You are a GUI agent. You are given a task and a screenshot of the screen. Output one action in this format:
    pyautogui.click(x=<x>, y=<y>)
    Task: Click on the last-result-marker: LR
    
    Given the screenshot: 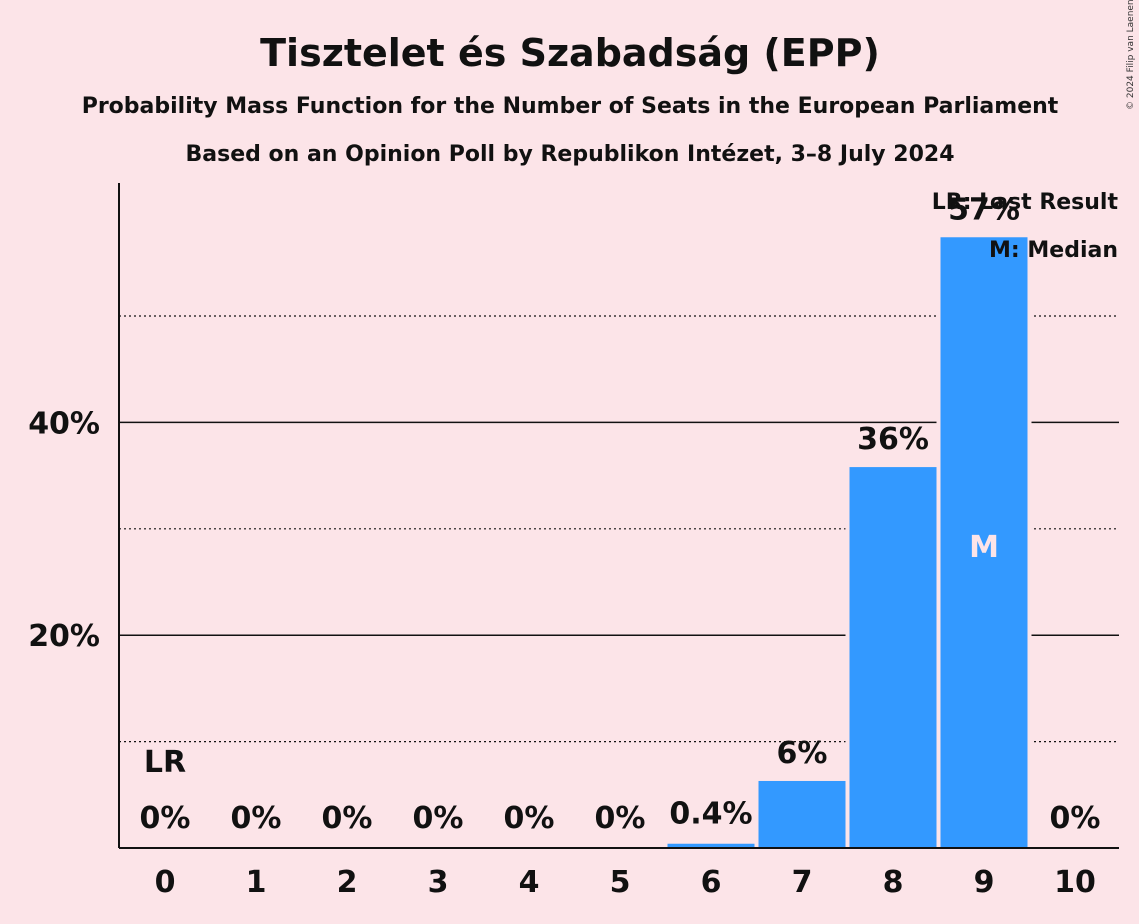 What is the action you would take?
    pyautogui.click(x=165, y=762)
    